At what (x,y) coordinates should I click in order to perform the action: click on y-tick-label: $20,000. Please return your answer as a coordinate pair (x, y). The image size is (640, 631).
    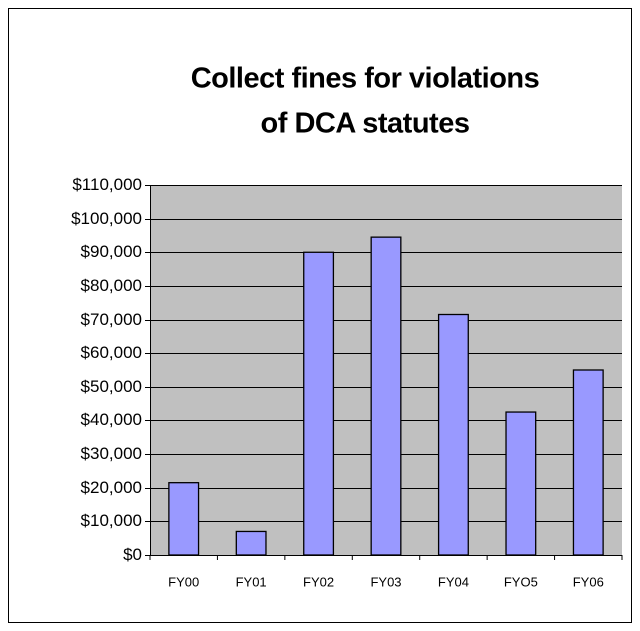
    Looking at the image, I should click on (111, 487).